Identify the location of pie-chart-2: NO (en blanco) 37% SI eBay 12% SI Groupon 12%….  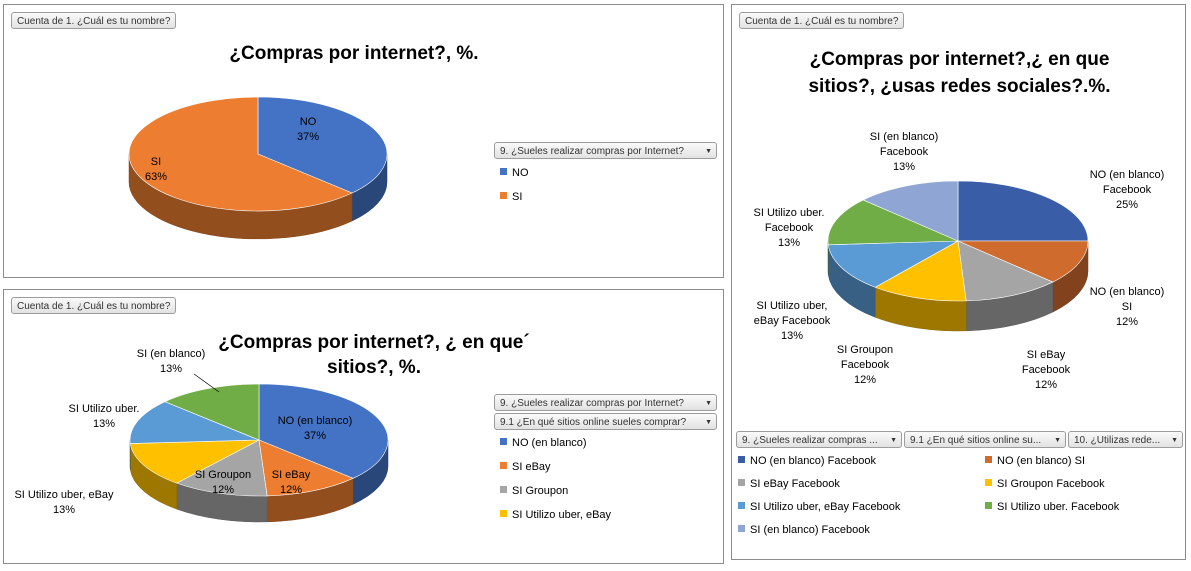
(201, 435).